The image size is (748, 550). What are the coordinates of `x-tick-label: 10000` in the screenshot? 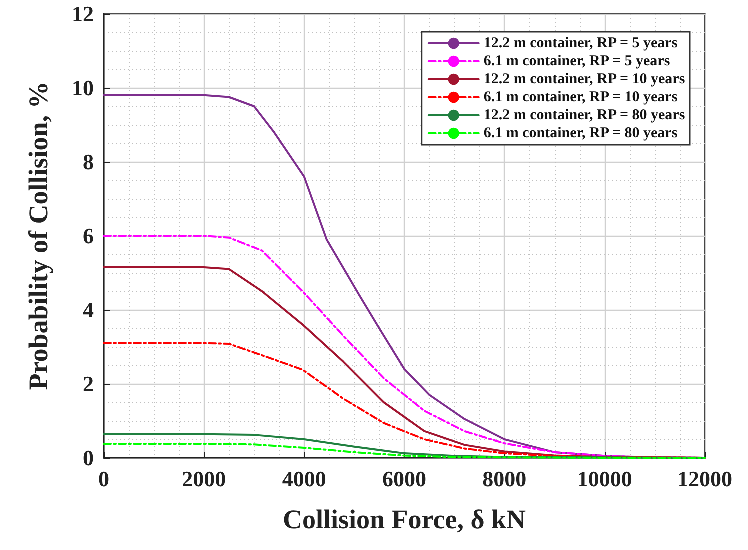 It's located at (604, 479).